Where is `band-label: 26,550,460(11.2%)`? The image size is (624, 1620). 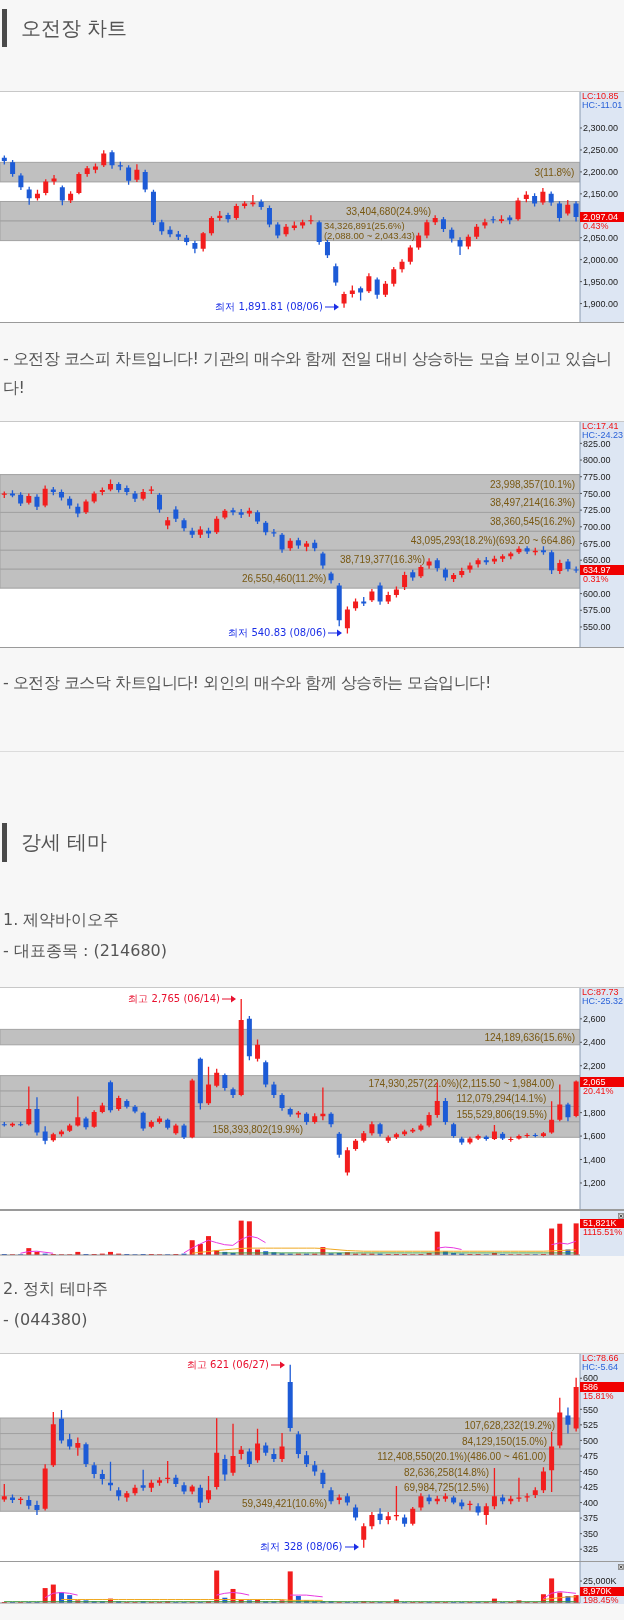
band-label: 26,550,460(11.2%) is located at coordinates (284, 579).